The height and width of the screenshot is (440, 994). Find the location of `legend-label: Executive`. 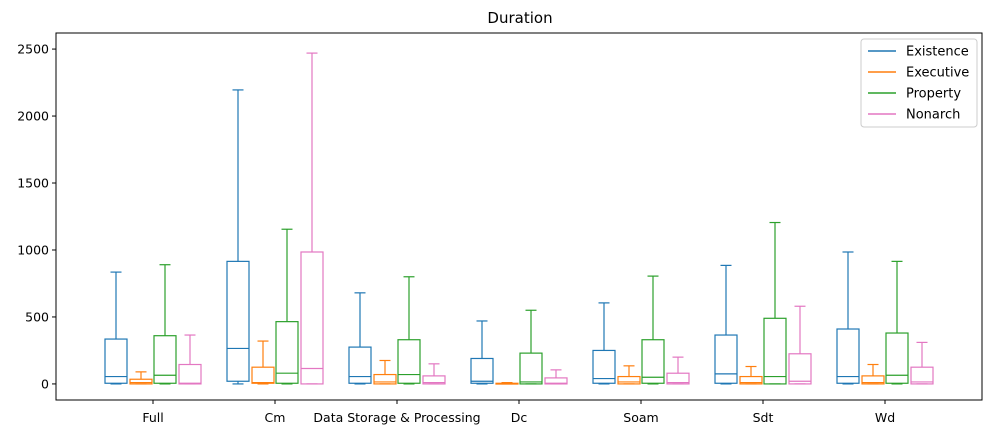

legend-label: Executive is located at coordinates (937, 73).